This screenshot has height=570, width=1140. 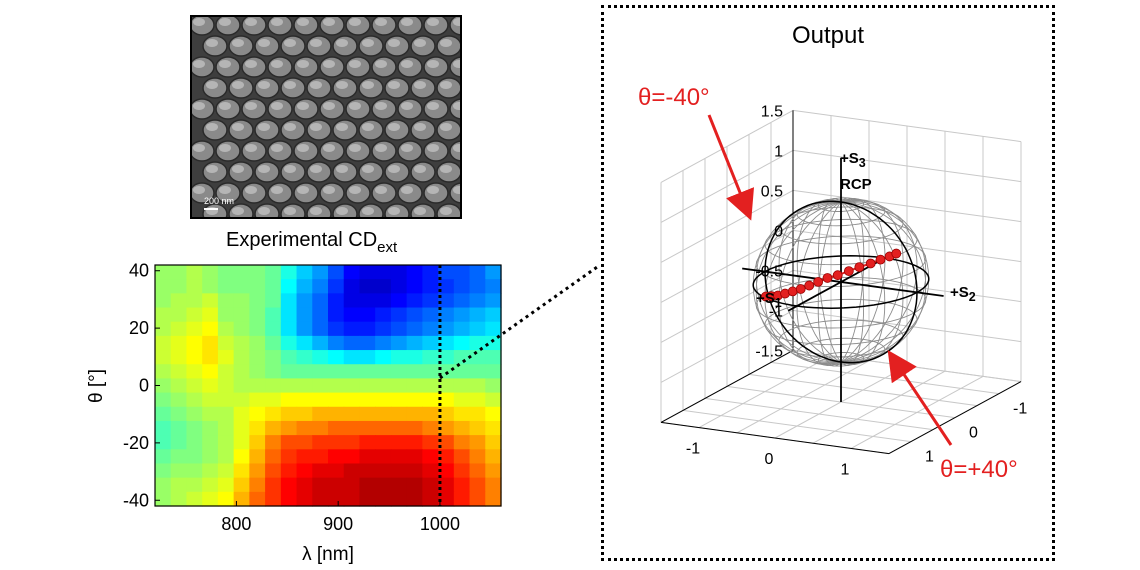 What do you see at coordinates (769, 351) in the screenshot?
I see `poincare-z-tick-label: -1.5` at bounding box center [769, 351].